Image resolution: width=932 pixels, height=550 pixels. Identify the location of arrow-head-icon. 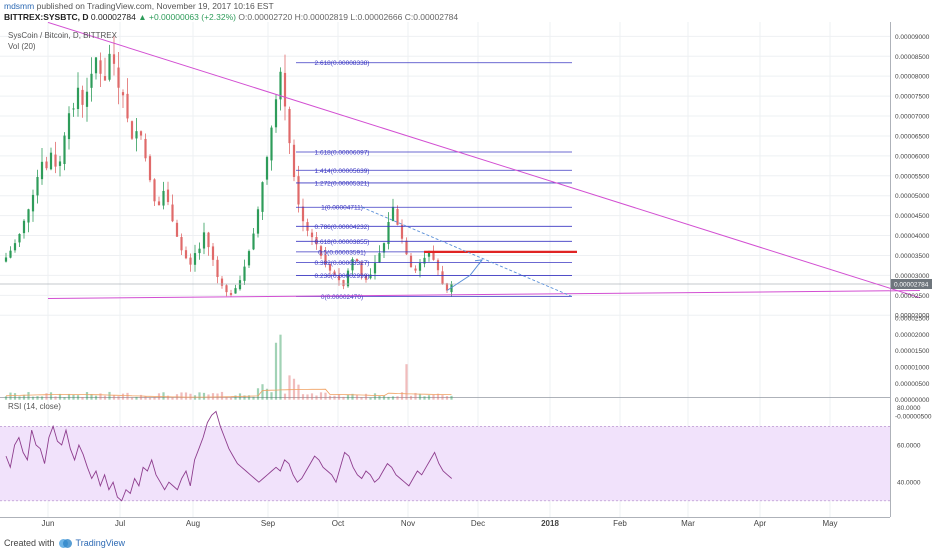
(479, 262).